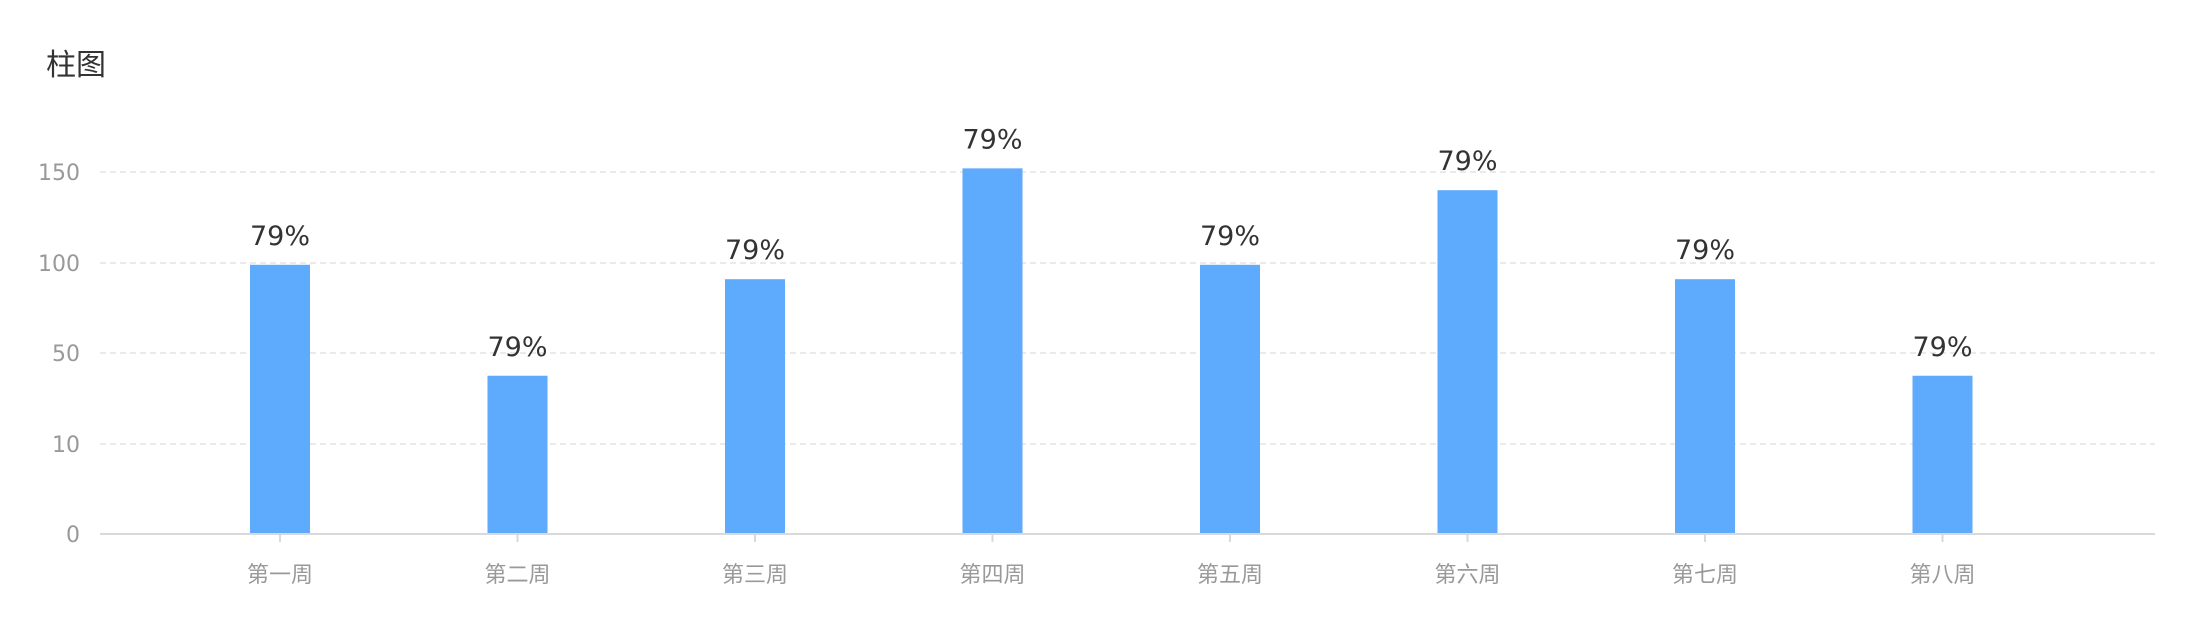  What do you see at coordinates (1467, 575) in the screenshot?
I see `x-tick-label: 第六周` at bounding box center [1467, 575].